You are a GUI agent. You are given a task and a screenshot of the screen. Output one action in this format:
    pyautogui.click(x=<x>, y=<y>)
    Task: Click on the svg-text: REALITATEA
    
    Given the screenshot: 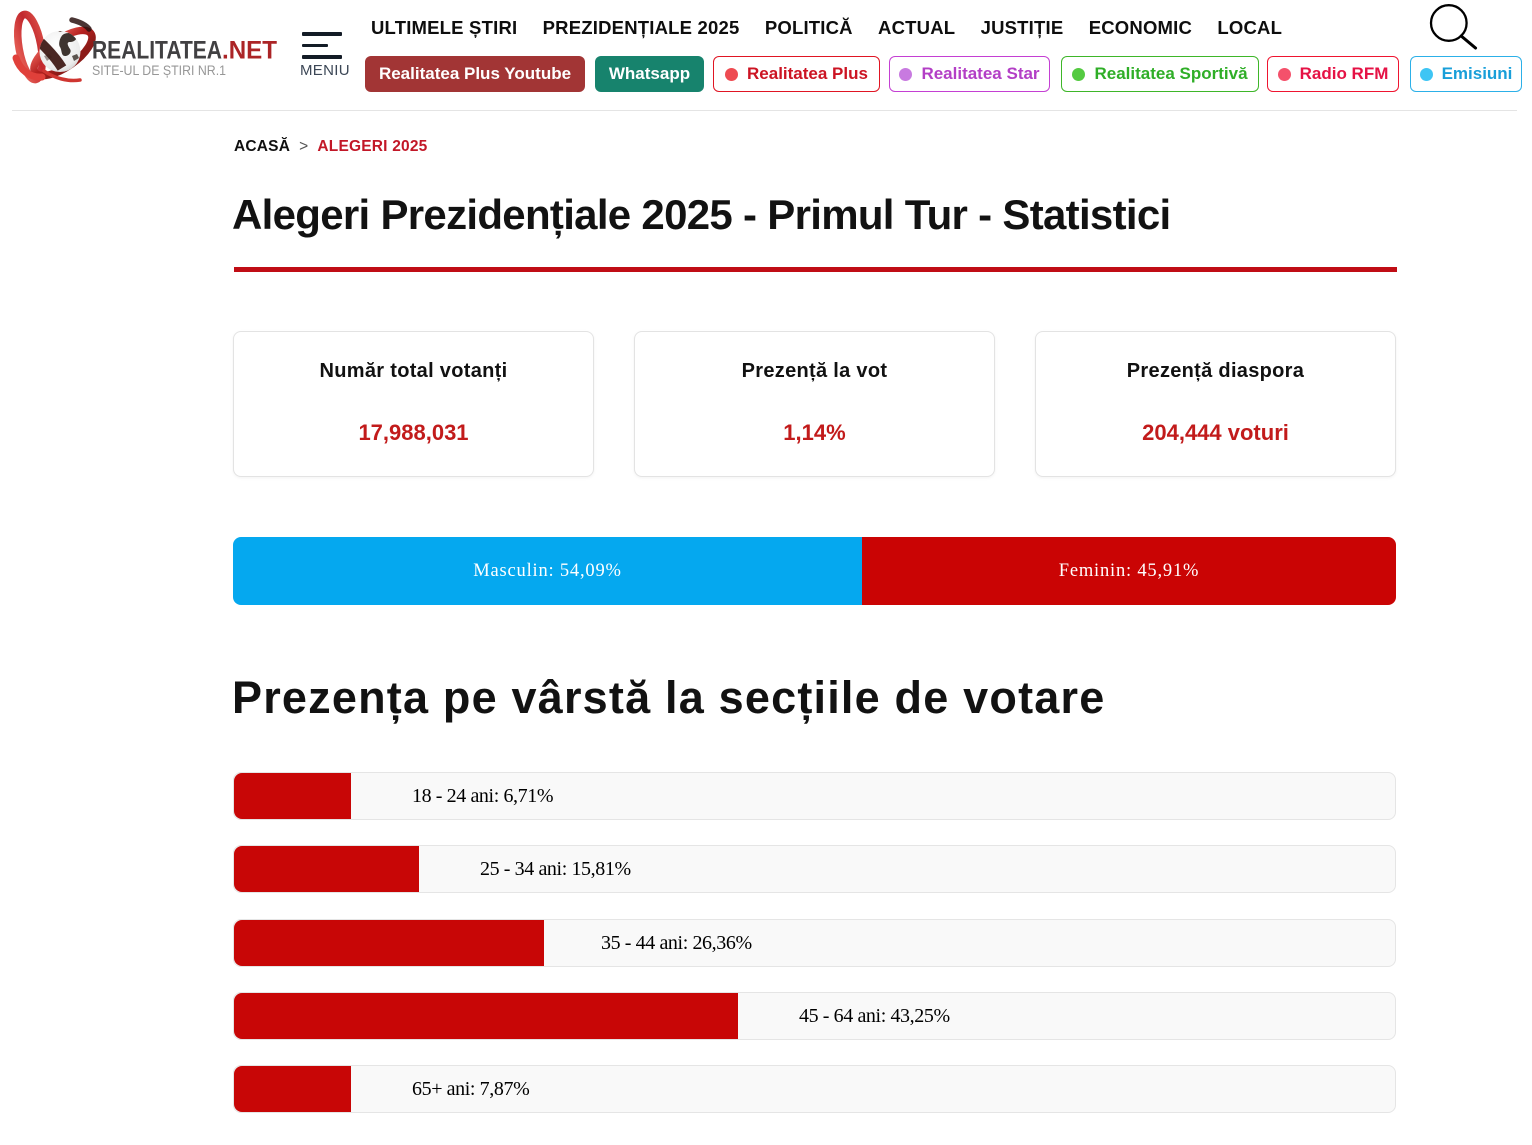 What is the action you would take?
    pyautogui.click(x=157, y=51)
    